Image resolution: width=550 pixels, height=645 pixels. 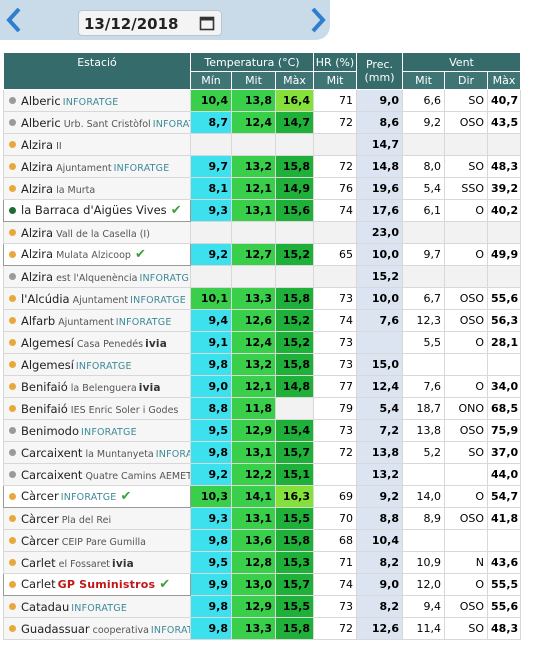 I want to click on header-station: Estació, so click(x=97, y=71).